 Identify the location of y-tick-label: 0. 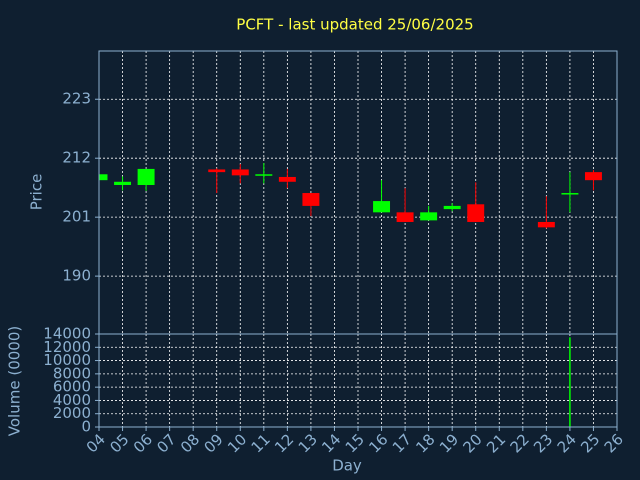
(86, 427).